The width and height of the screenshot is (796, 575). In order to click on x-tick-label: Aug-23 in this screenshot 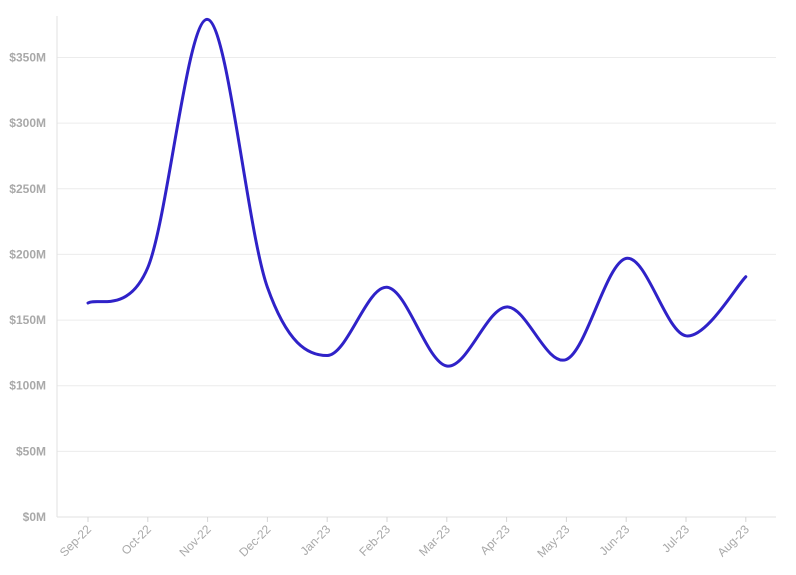, I will do `click(733, 540)`.